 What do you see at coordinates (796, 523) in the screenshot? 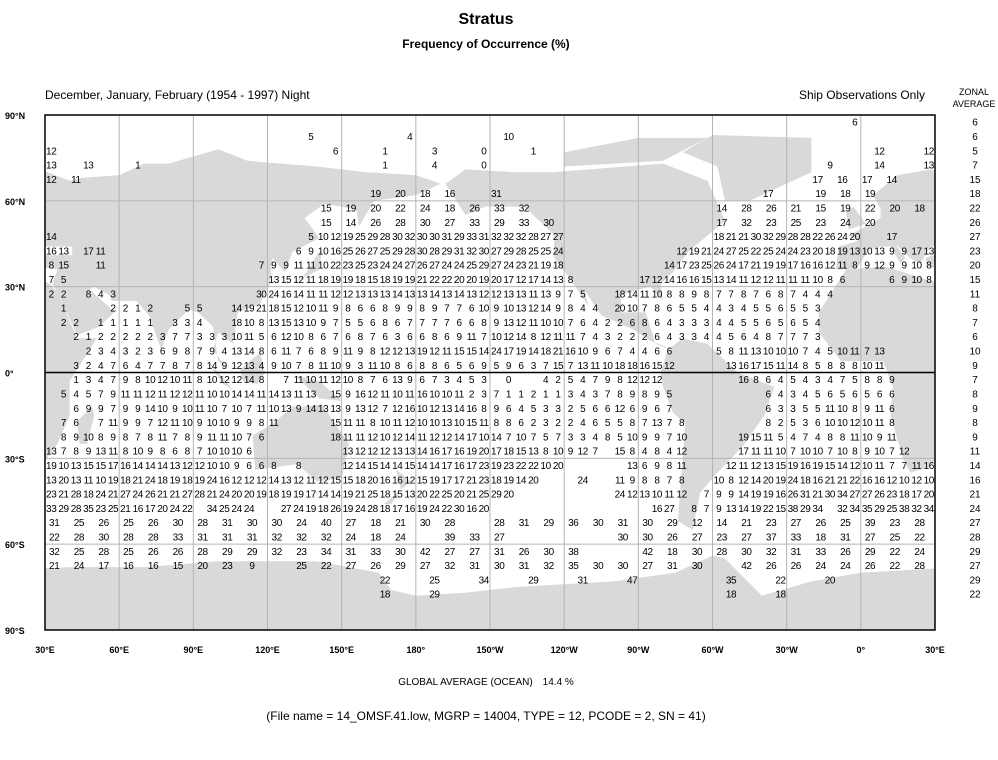
I see `grid-value: 27` at bounding box center [796, 523].